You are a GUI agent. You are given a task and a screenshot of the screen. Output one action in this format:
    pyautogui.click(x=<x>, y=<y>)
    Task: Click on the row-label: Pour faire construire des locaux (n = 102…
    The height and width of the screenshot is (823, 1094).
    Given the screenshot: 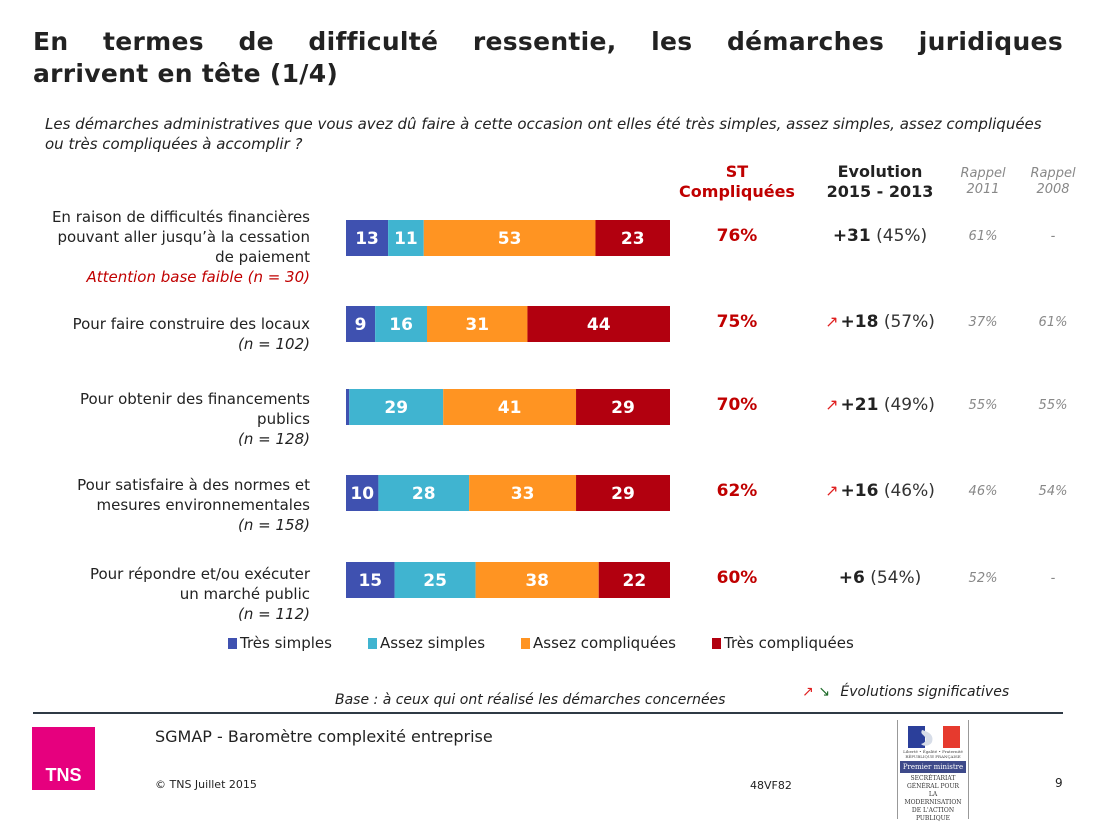 What is the action you would take?
    pyautogui.click(x=191, y=334)
    